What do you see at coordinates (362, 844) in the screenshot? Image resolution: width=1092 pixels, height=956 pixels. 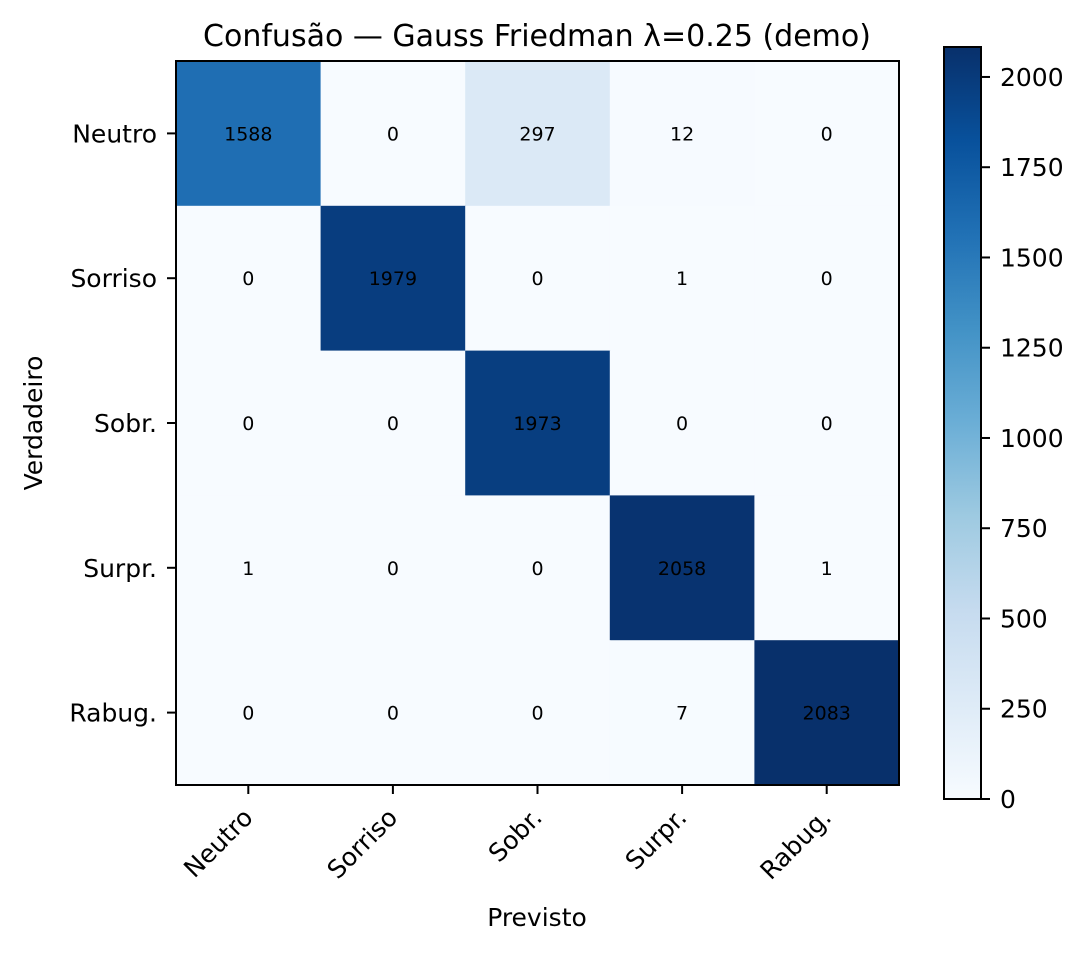 I see `x-tick-label: Sorriso` at bounding box center [362, 844].